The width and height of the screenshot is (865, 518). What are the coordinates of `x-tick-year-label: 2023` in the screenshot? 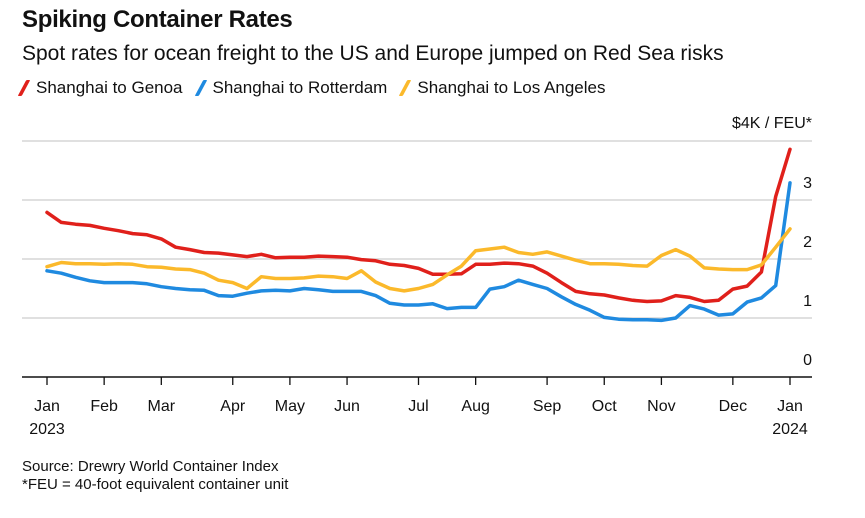 It's located at (47, 429).